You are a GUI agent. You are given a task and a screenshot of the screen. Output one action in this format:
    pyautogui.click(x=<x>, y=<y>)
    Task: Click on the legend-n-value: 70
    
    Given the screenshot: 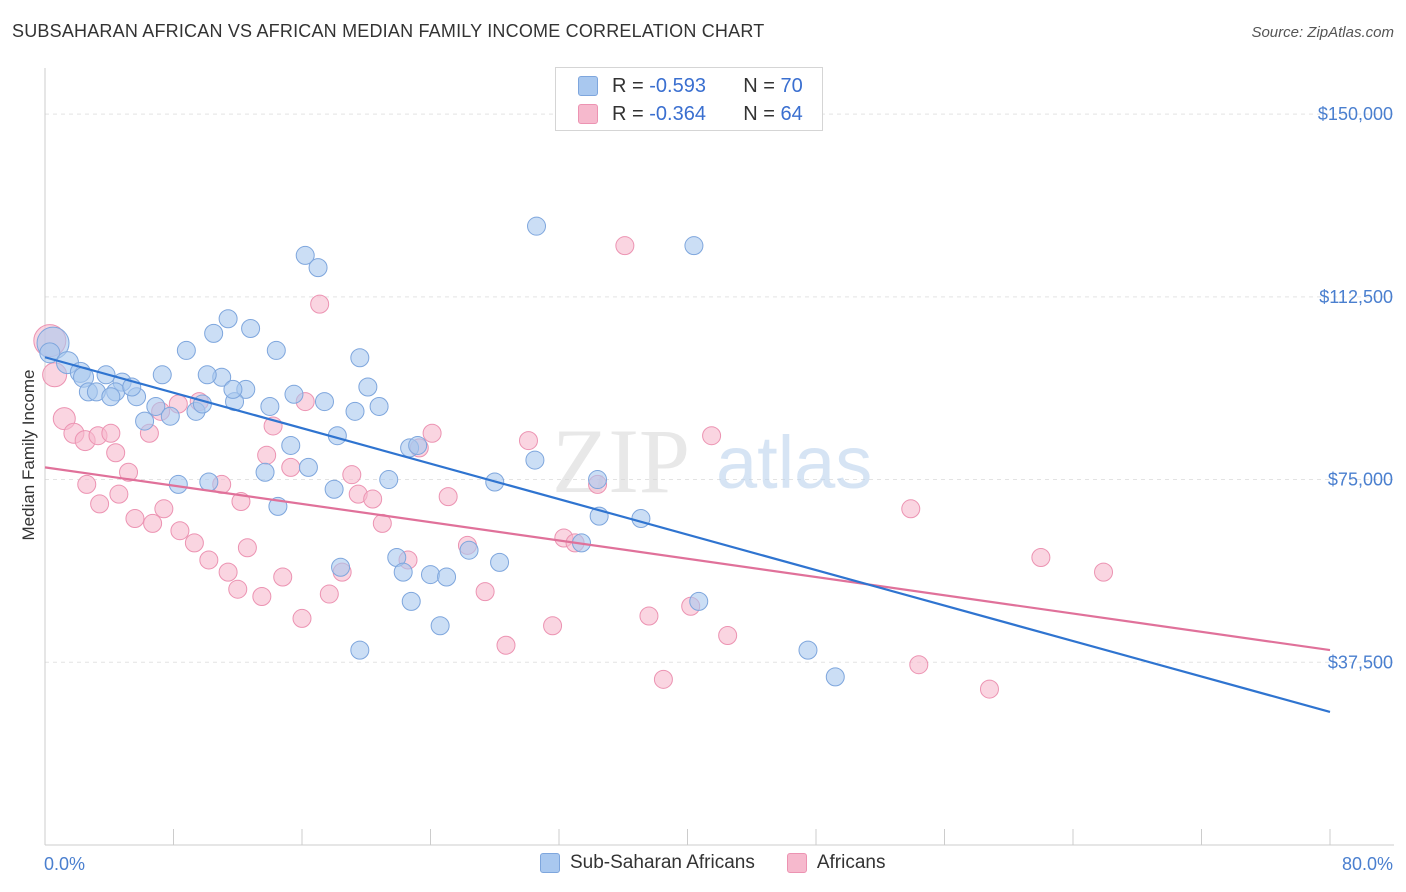 What is the action you would take?
    pyautogui.click(x=791, y=85)
    